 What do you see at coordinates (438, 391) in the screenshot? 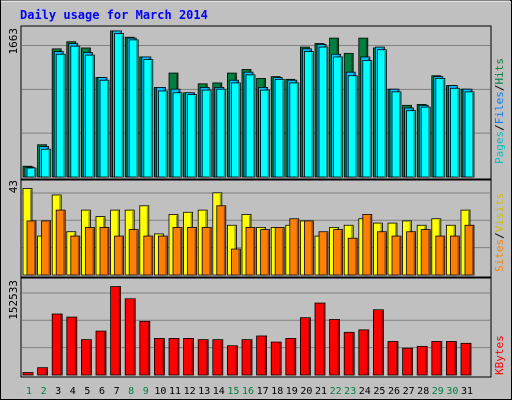
I see `x-tick-label: 29` at bounding box center [438, 391].